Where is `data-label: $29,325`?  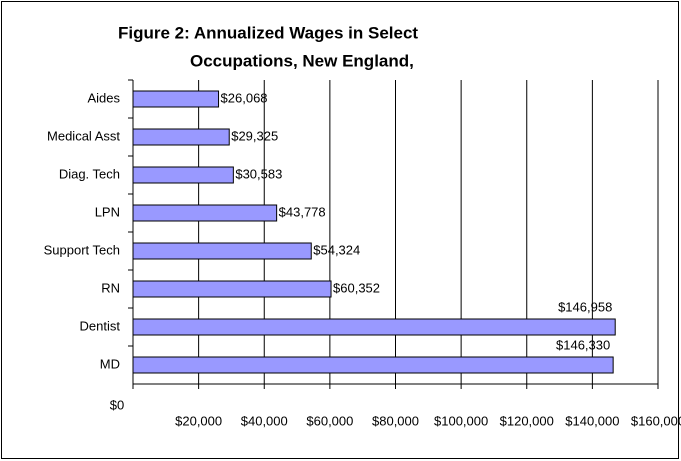 data-label: $29,325 is located at coordinates (254, 135).